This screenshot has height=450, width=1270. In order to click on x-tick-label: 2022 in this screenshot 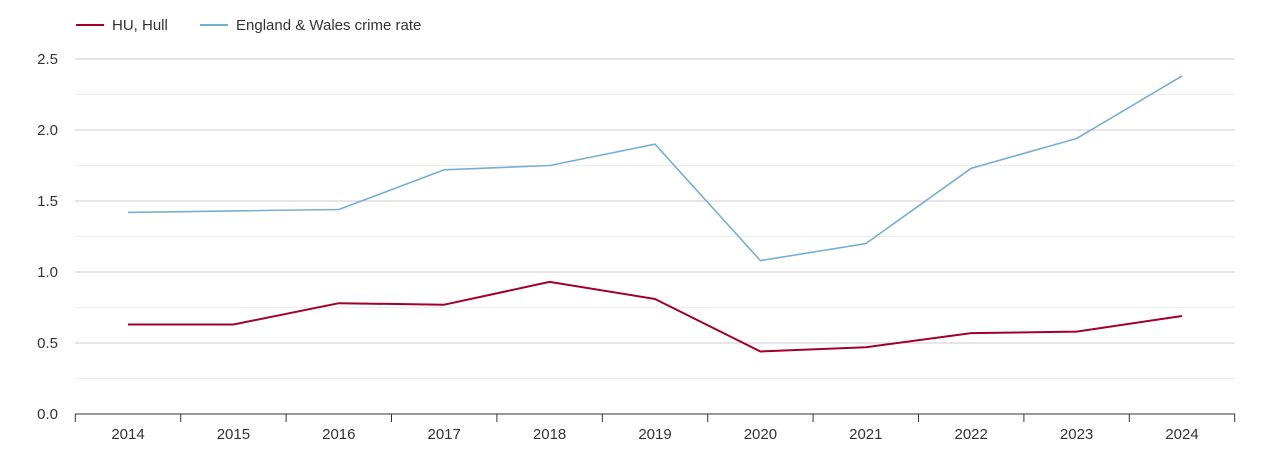, I will do `click(971, 434)`.